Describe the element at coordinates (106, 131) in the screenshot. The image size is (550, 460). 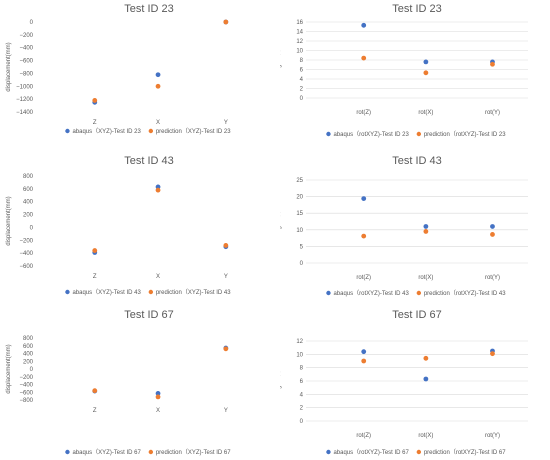
I see `legend-label-abaqus: abaqus（XYZ)-Test ID 23` at that location.